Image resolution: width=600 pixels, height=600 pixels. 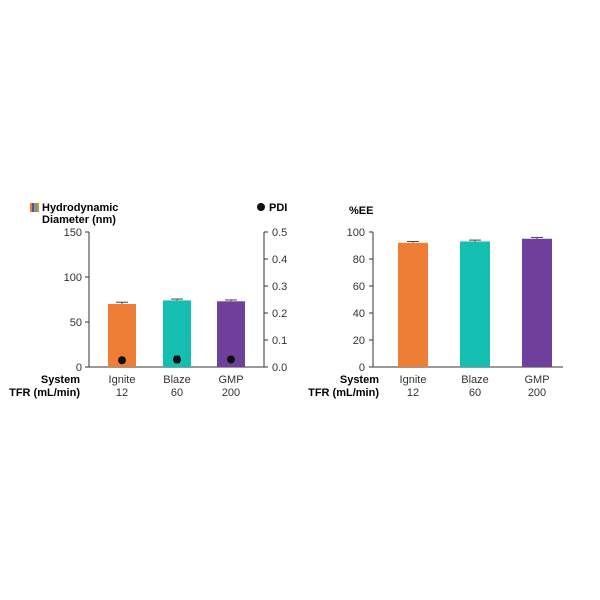 What do you see at coordinates (79, 220) in the screenshot?
I see `legend-diameter-label-2: Diameter (nm)` at bounding box center [79, 220].